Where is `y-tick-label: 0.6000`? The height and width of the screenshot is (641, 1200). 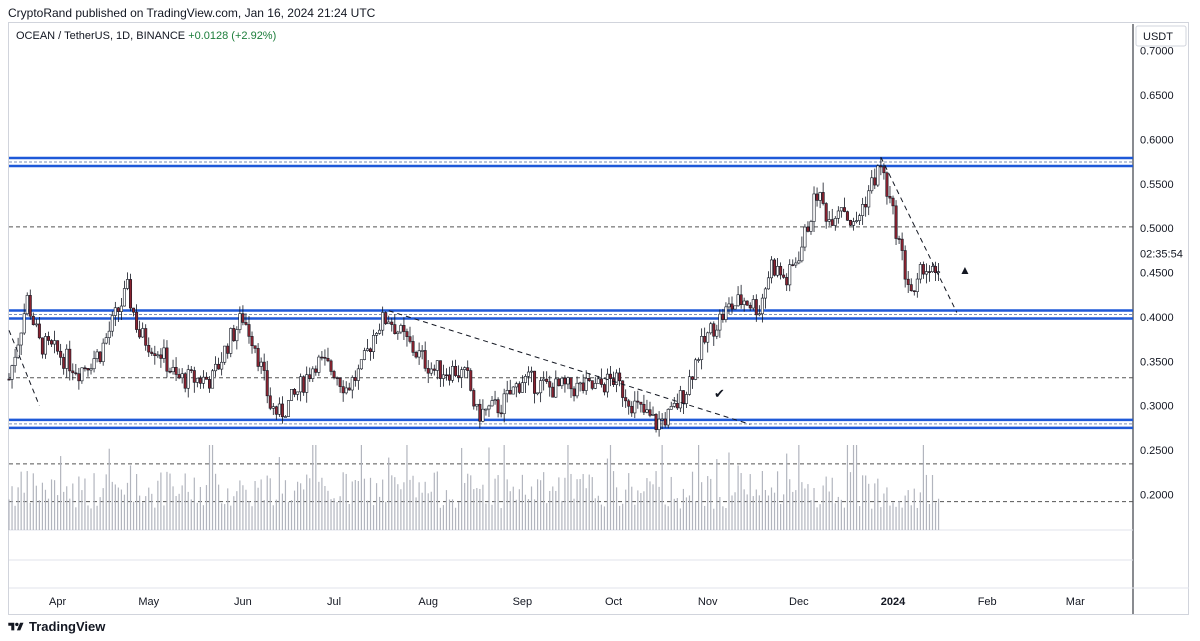
y-tick-label: 0.6000 is located at coordinates (1157, 140).